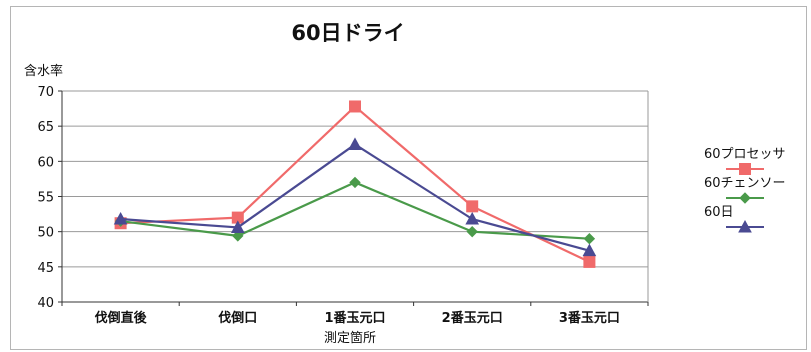 This screenshot has height=352, width=811. What do you see at coordinates (121, 318) in the screenshot?
I see `x-tick-label: 伐倒直後` at bounding box center [121, 318].